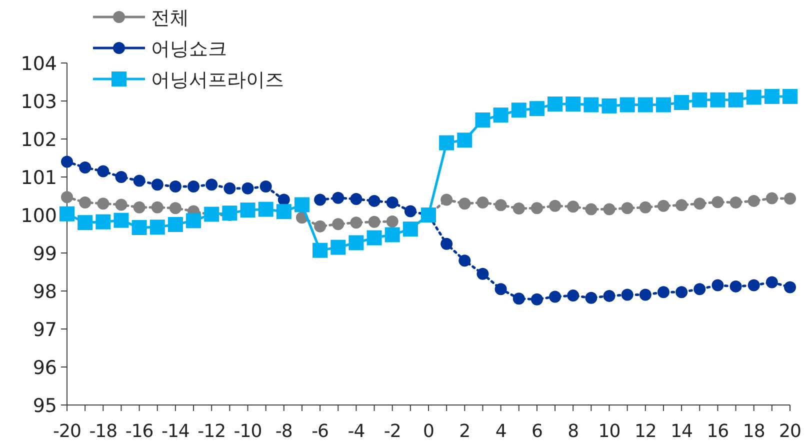 The width and height of the screenshot is (806, 442). I want to click on y-tick-label: 98, so click(44, 292).